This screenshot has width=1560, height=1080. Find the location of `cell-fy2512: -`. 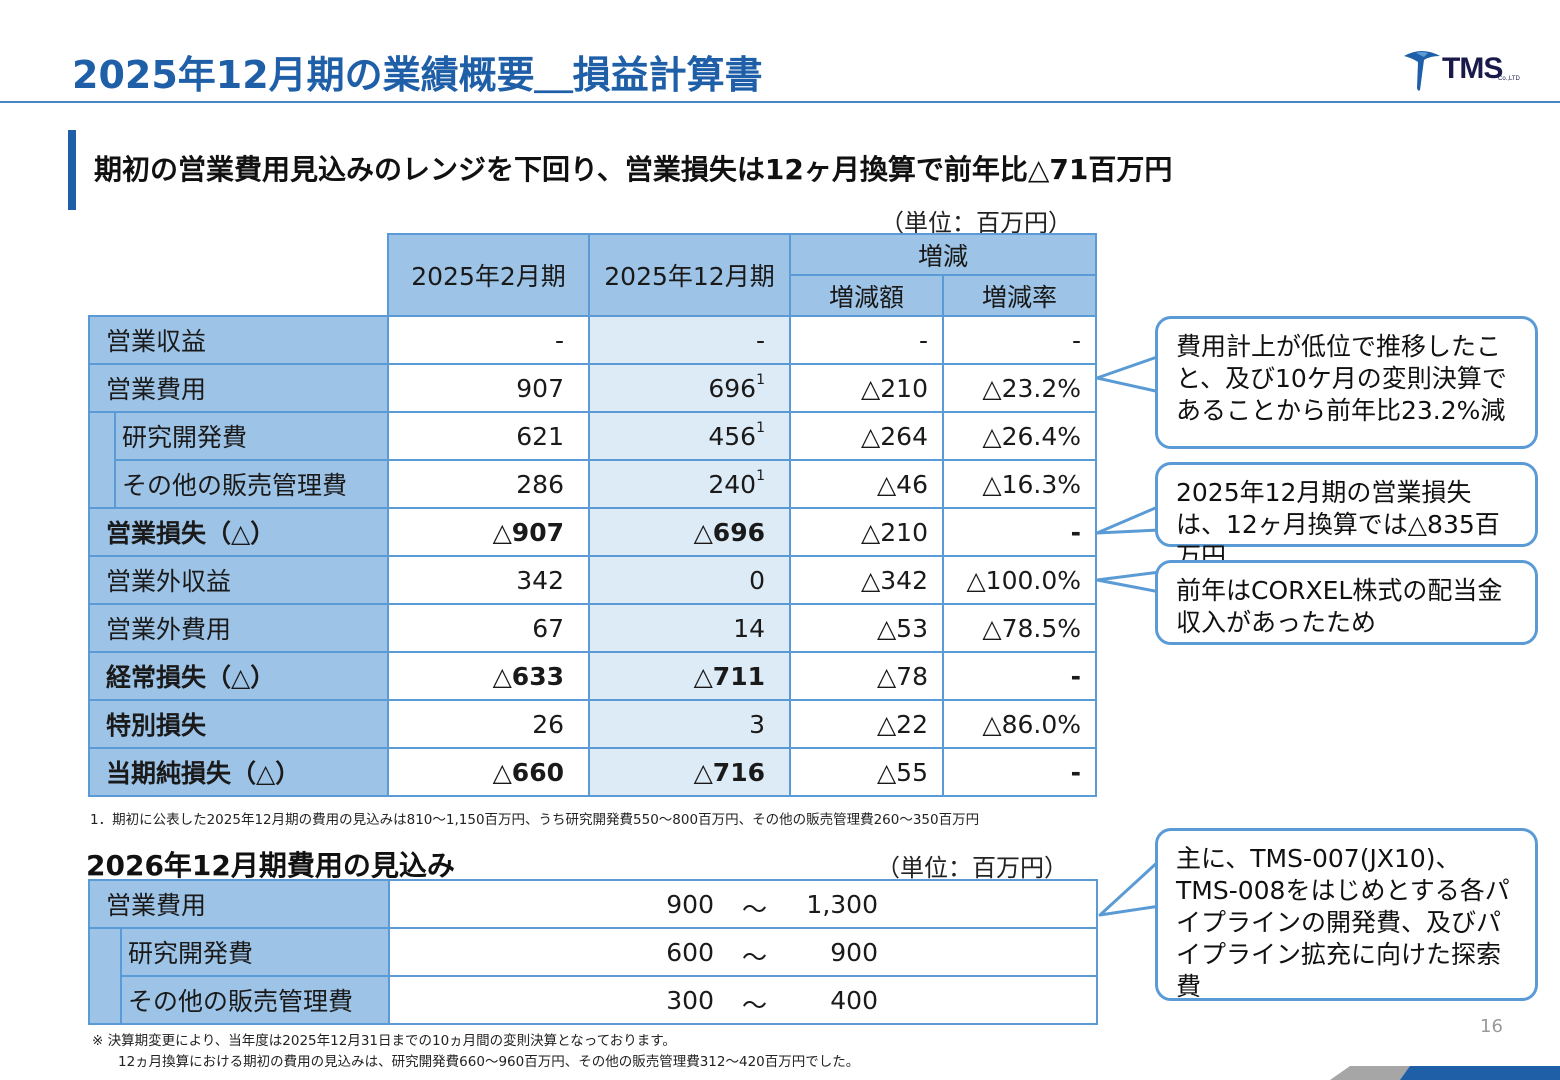

cell-fy2512: - is located at coordinates (689, 340).